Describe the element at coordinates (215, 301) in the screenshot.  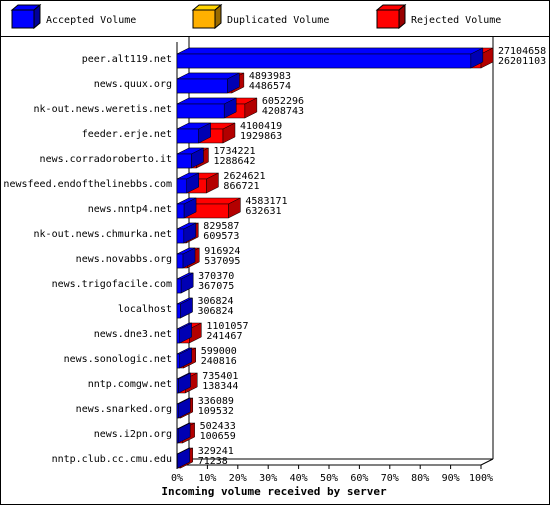
I see `value-label: 306824` at that location.